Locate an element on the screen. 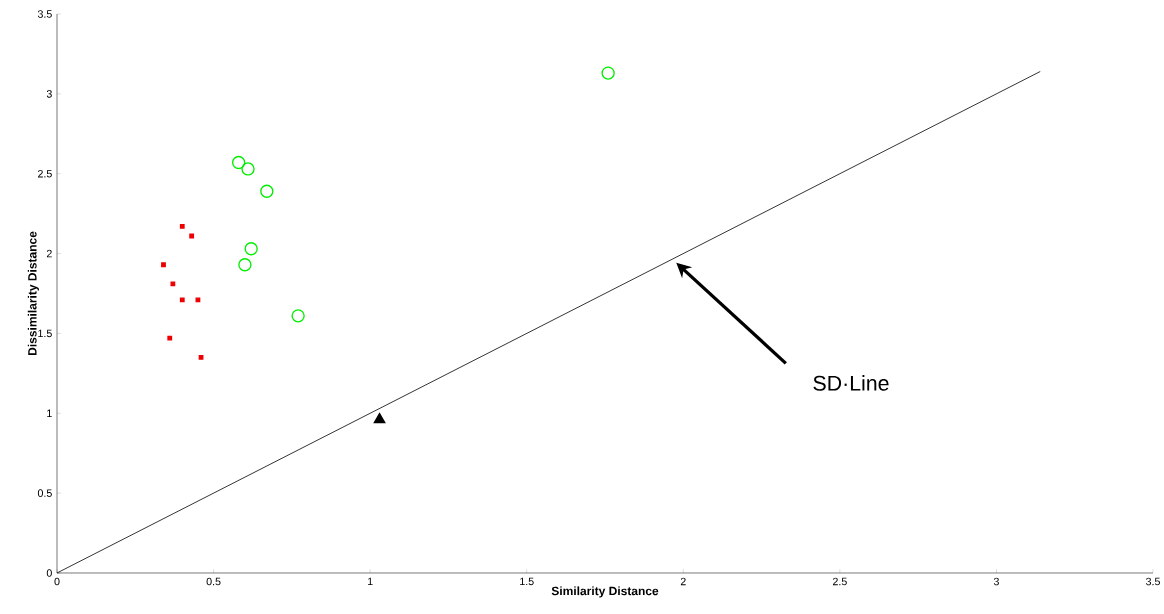 The height and width of the screenshot is (614, 1164). annotation: SD·Line is located at coordinates (851, 383).